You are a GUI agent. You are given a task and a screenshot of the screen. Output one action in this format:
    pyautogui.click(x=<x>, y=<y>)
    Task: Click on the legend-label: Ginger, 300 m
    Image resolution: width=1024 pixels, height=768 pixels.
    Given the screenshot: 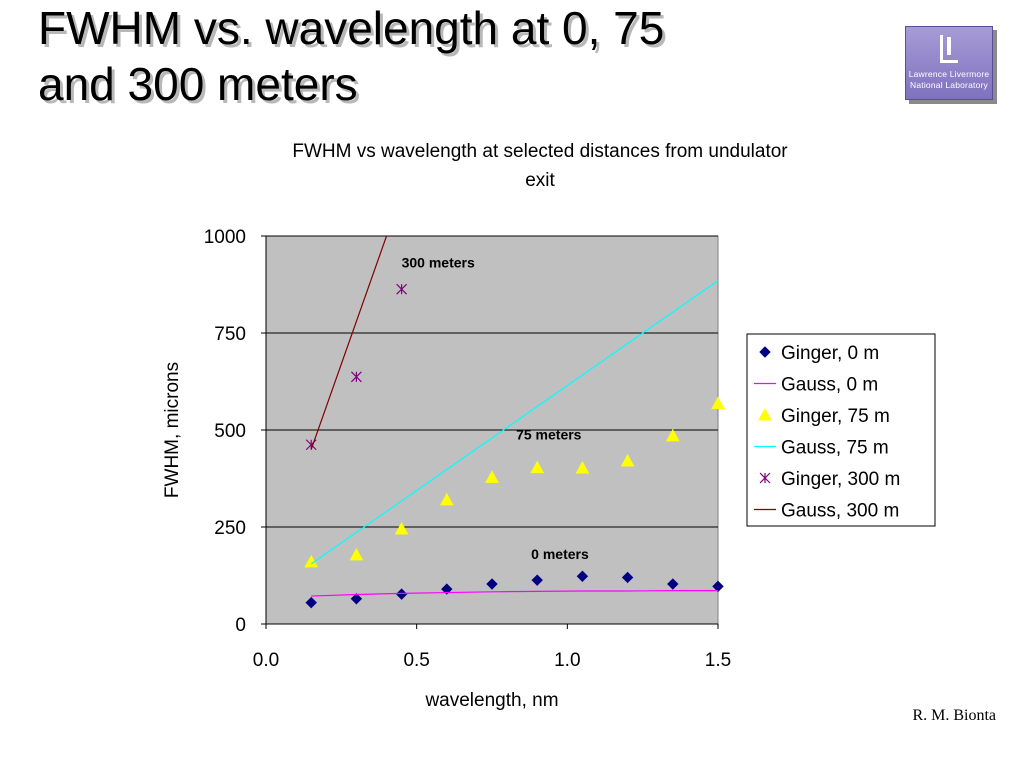 What is the action you would take?
    pyautogui.click(x=840, y=479)
    